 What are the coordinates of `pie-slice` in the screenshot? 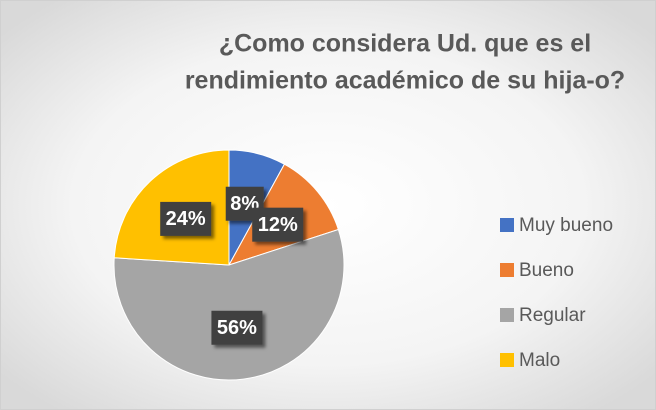 It's located at (229, 304).